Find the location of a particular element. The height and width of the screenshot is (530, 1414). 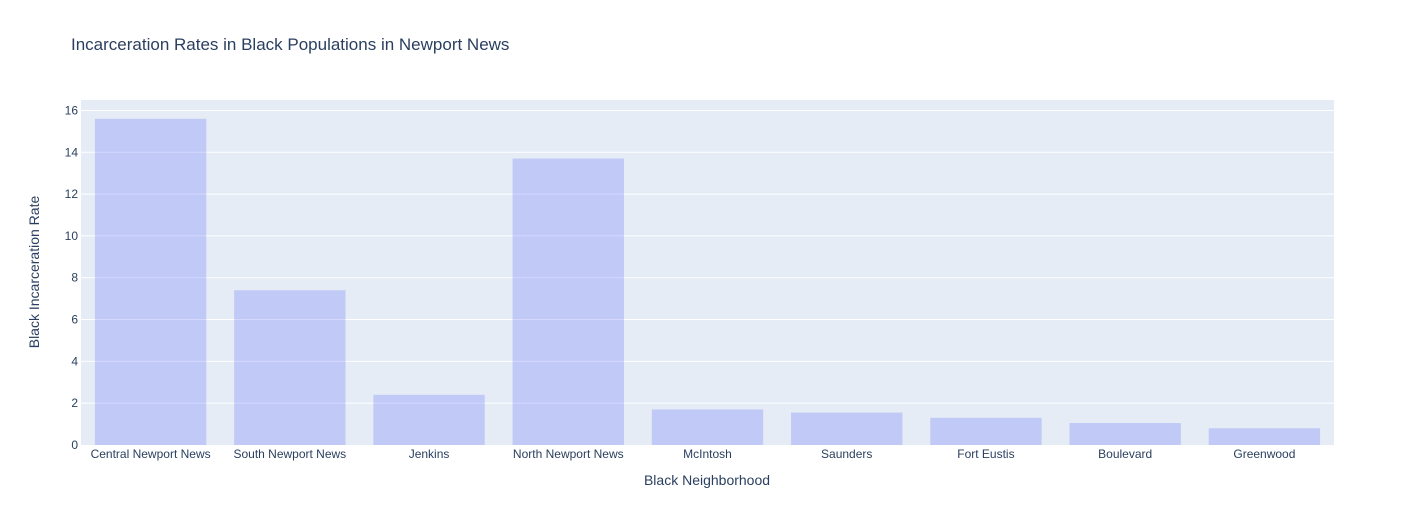

x-tick-label: South Newport News is located at coordinates (289, 454).